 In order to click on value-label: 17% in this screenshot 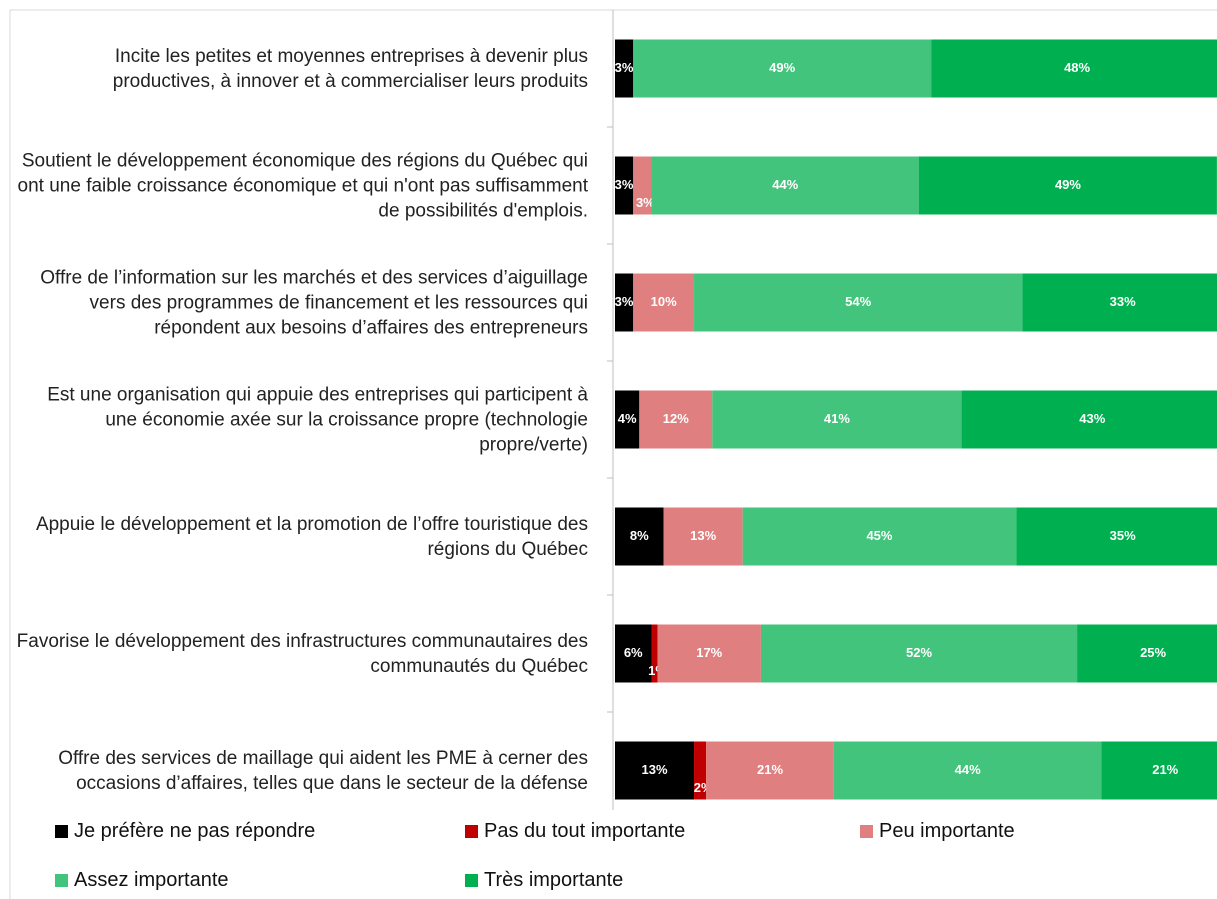, I will do `click(709, 652)`.